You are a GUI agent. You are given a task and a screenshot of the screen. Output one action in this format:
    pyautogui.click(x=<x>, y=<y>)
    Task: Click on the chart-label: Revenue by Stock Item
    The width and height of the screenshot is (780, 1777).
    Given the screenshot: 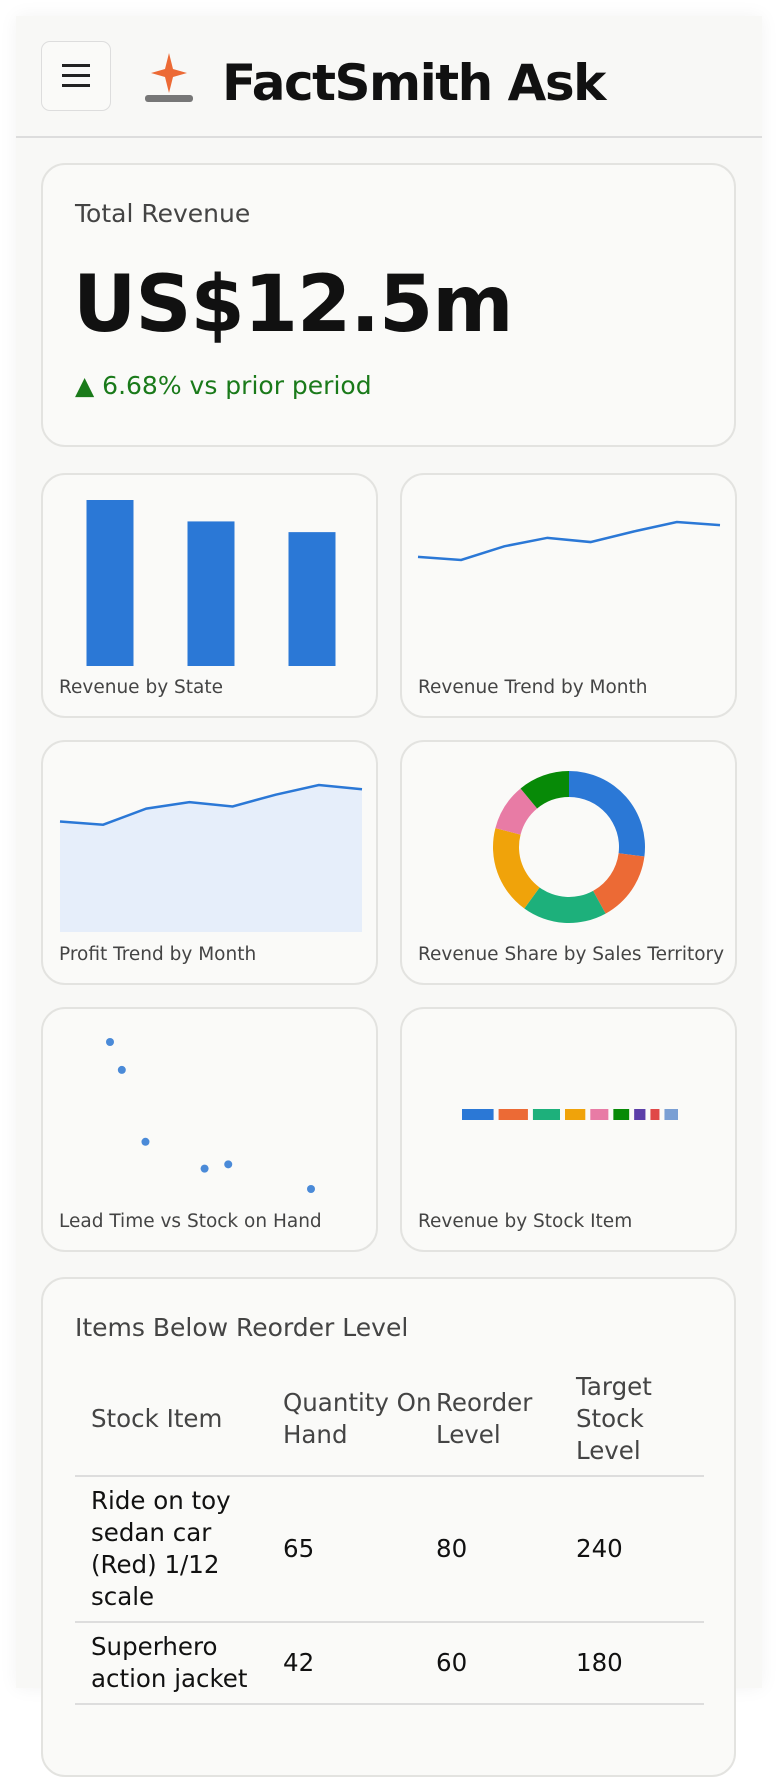 What is the action you would take?
    pyautogui.click(x=525, y=1221)
    